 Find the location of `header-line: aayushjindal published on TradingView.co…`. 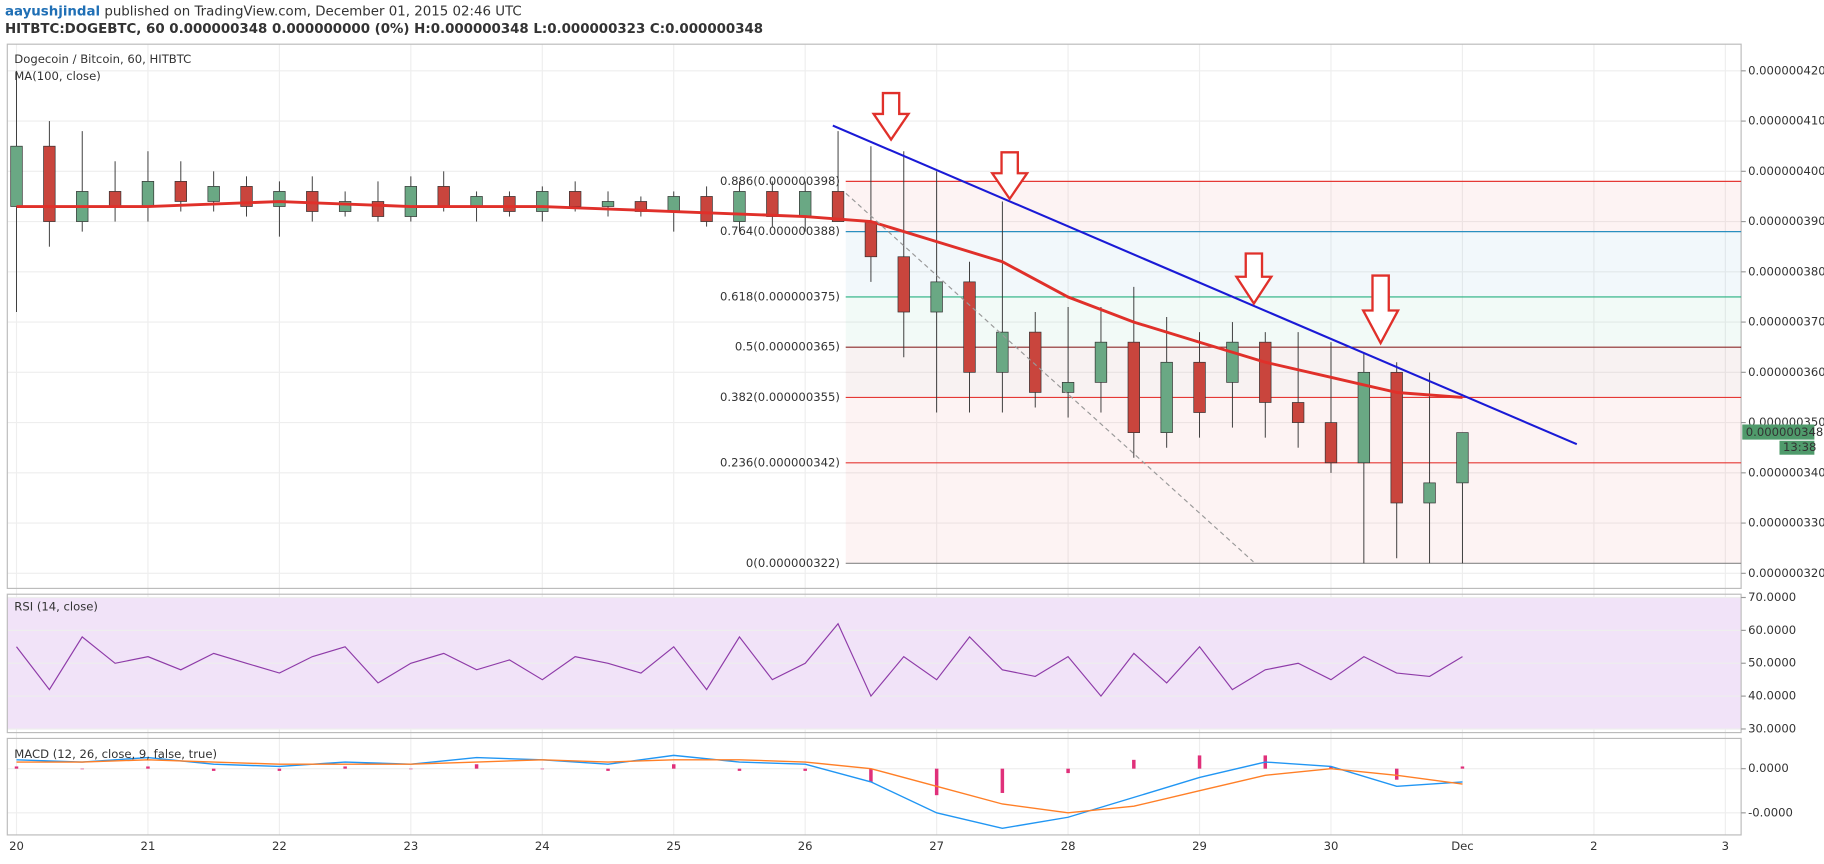

header-line: aayushjindal published on TradingView.co… is located at coordinates (263, 12).